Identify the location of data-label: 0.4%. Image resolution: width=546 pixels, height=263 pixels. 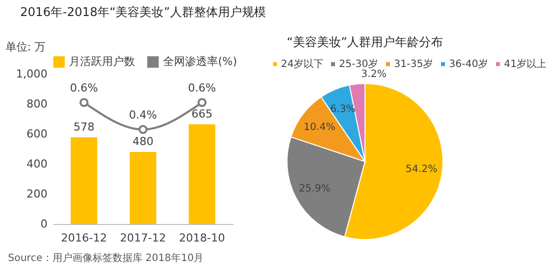
(143, 115).